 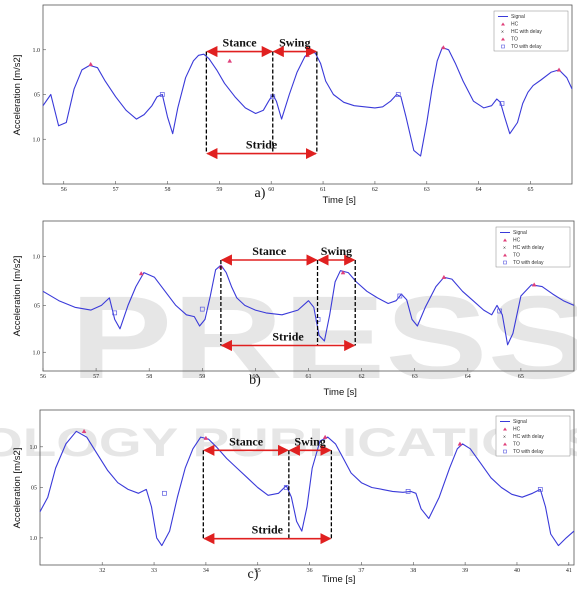 What do you see at coordinates (260, 193) in the screenshot?
I see `subfigure-label: a)` at bounding box center [260, 193].